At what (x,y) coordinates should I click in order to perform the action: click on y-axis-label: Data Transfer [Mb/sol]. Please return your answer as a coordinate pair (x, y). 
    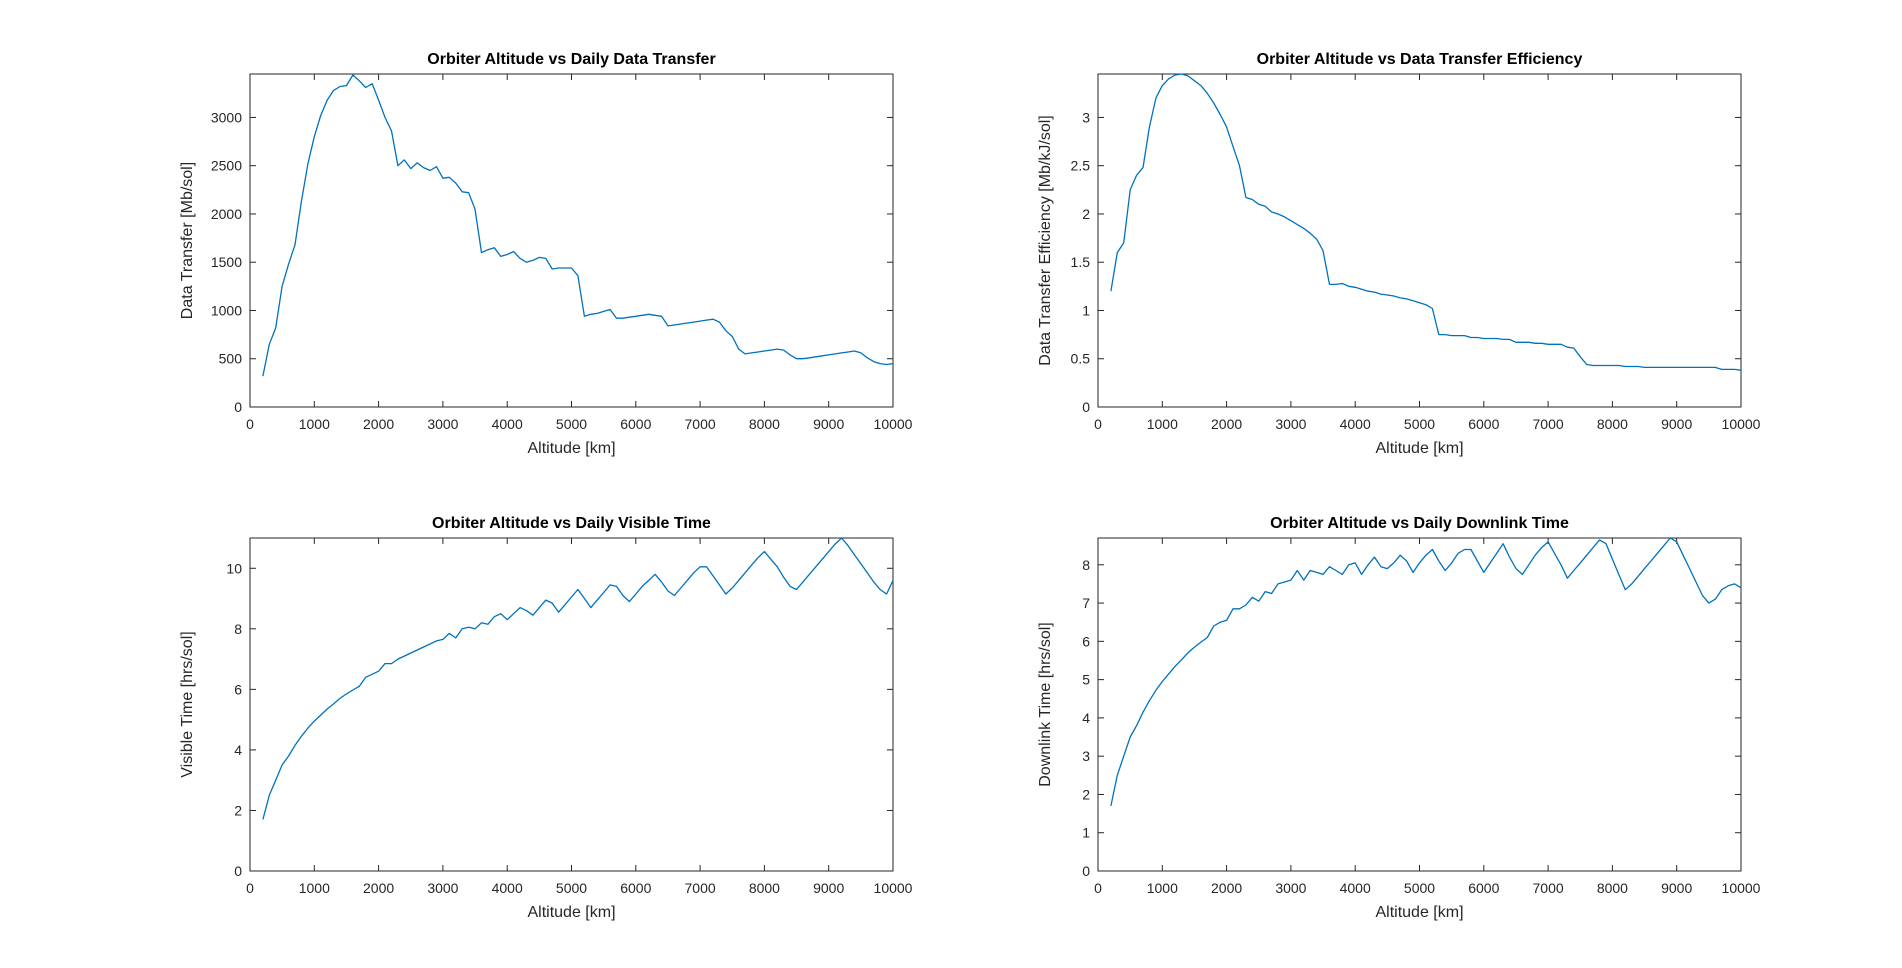
    Looking at the image, I should click on (187, 240).